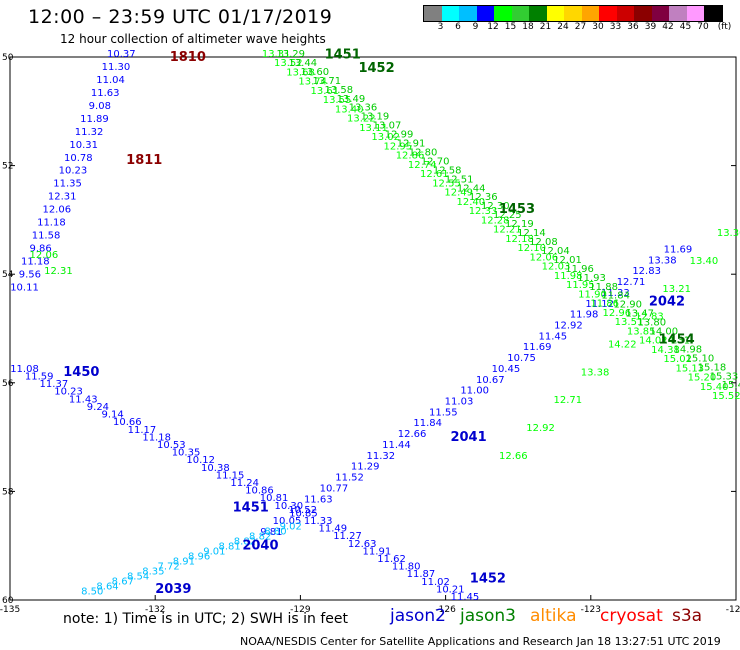 This screenshot has height=650, width=740. I want to click on orbit-number-label: 1454, so click(677, 339).